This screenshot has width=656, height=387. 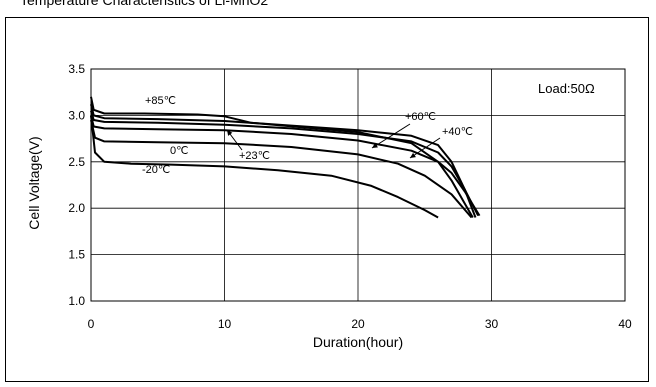 I want to click on x-tick-label: 20, so click(x=358, y=324).